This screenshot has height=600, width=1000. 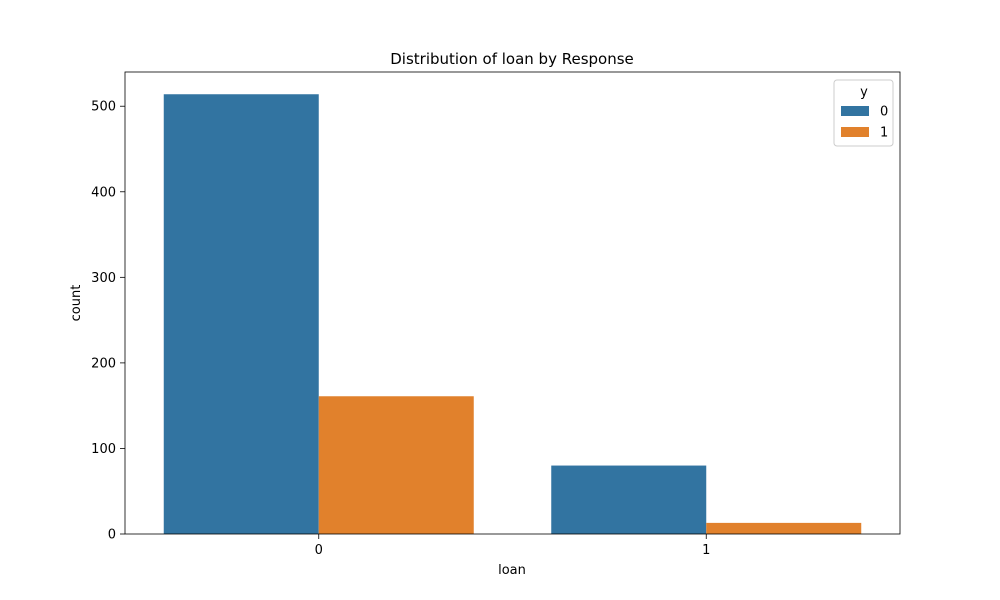 What do you see at coordinates (103, 363) in the screenshot?
I see `y-tick-label: 200` at bounding box center [103, 363].